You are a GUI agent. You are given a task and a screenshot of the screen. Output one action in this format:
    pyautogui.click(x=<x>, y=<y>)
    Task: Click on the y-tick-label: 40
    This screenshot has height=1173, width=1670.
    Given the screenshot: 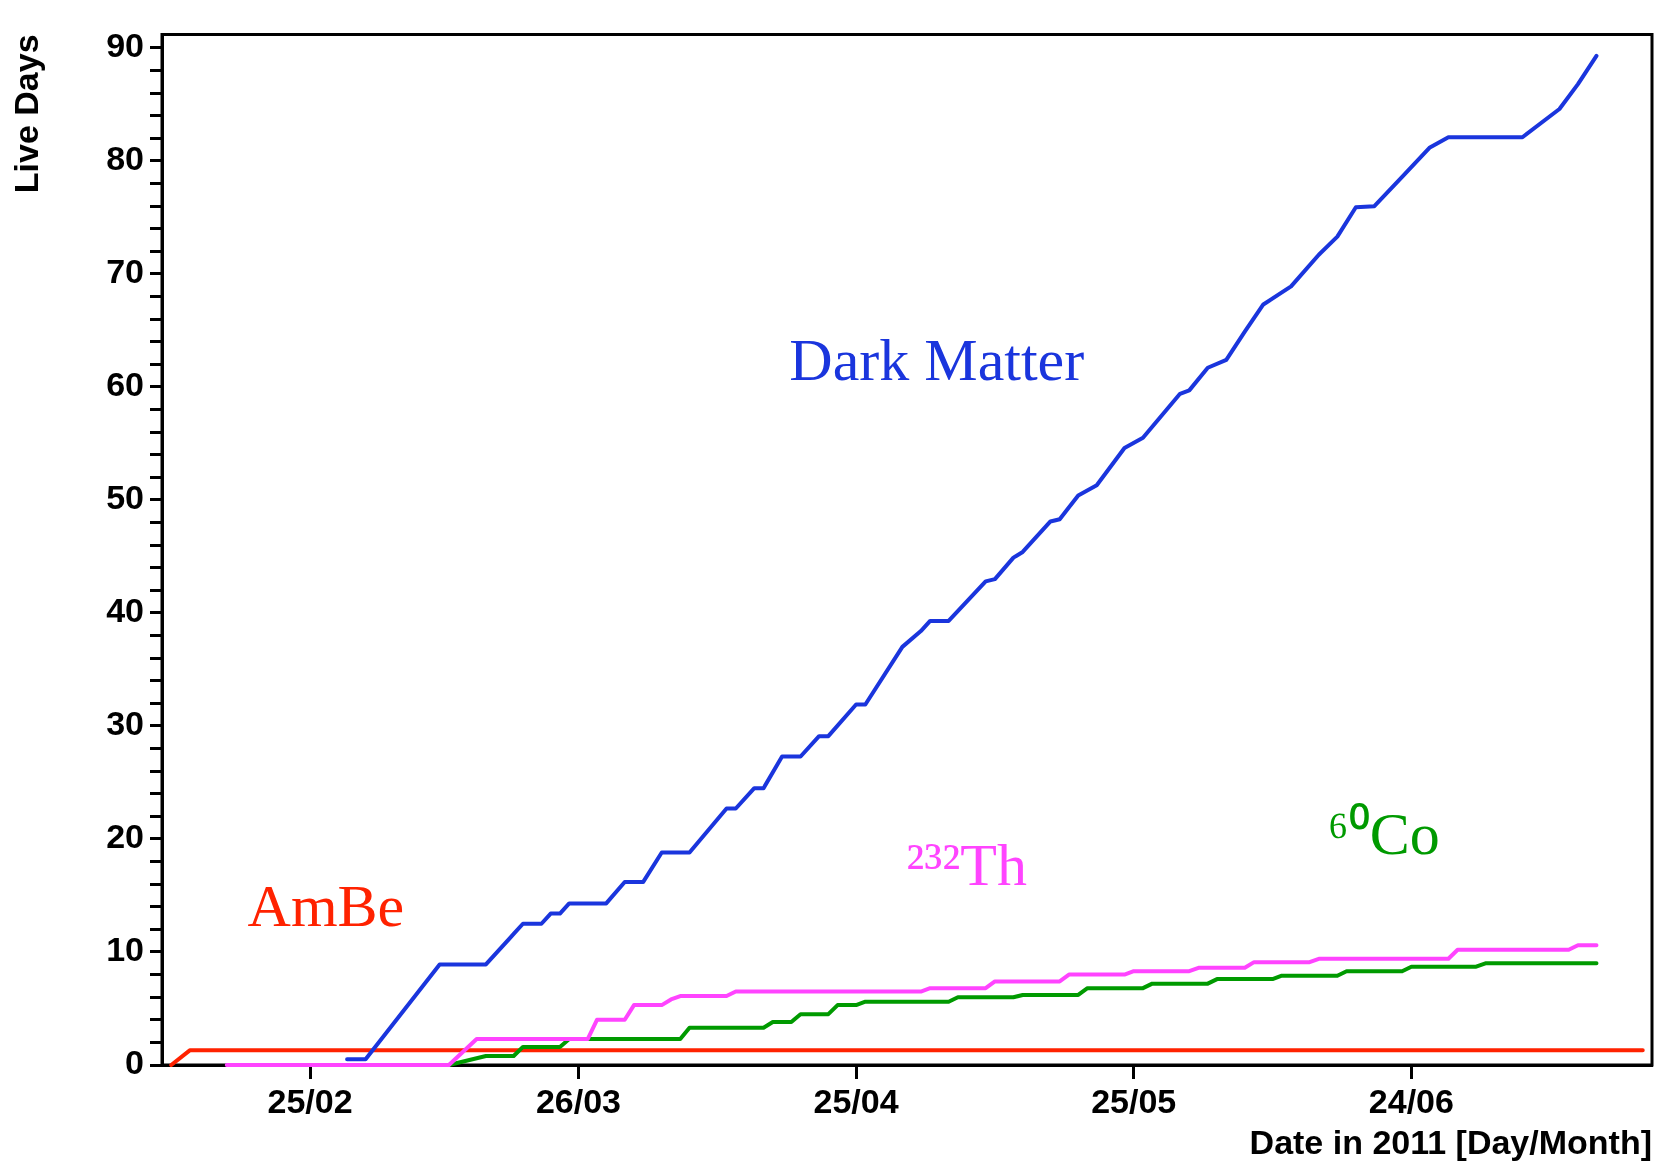 What is the action you would take?
    pyautogui.click(x=125, y=610)
    